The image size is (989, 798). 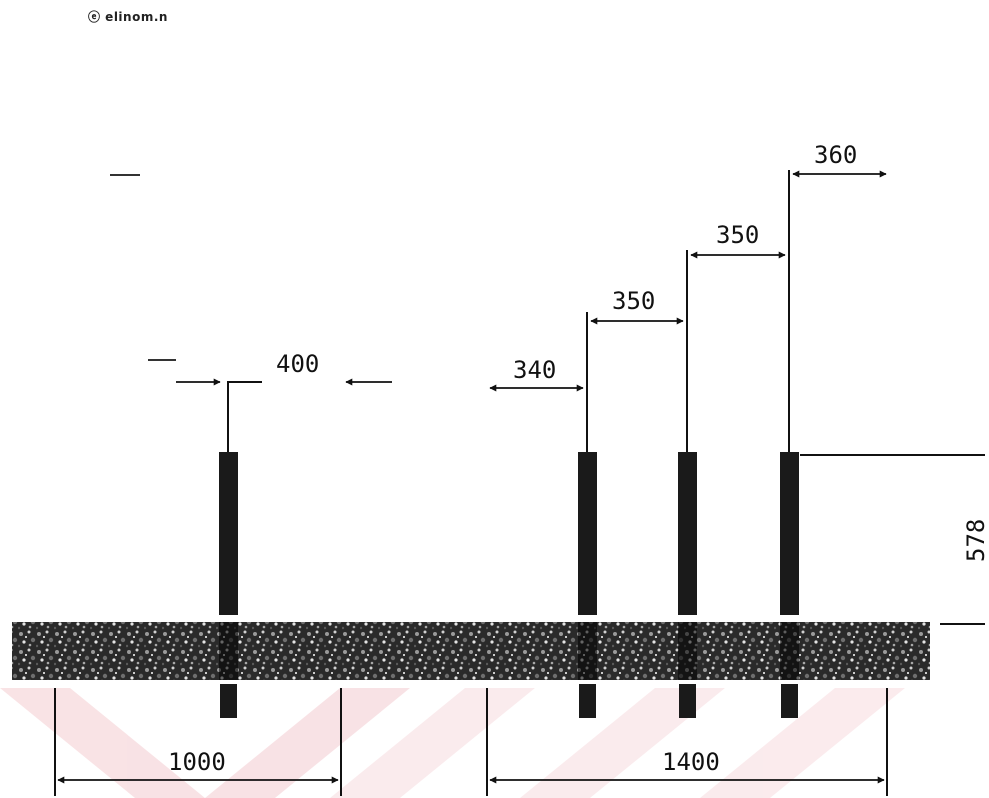 I want to click on dim-340: 340, so click(x=536, y=374).